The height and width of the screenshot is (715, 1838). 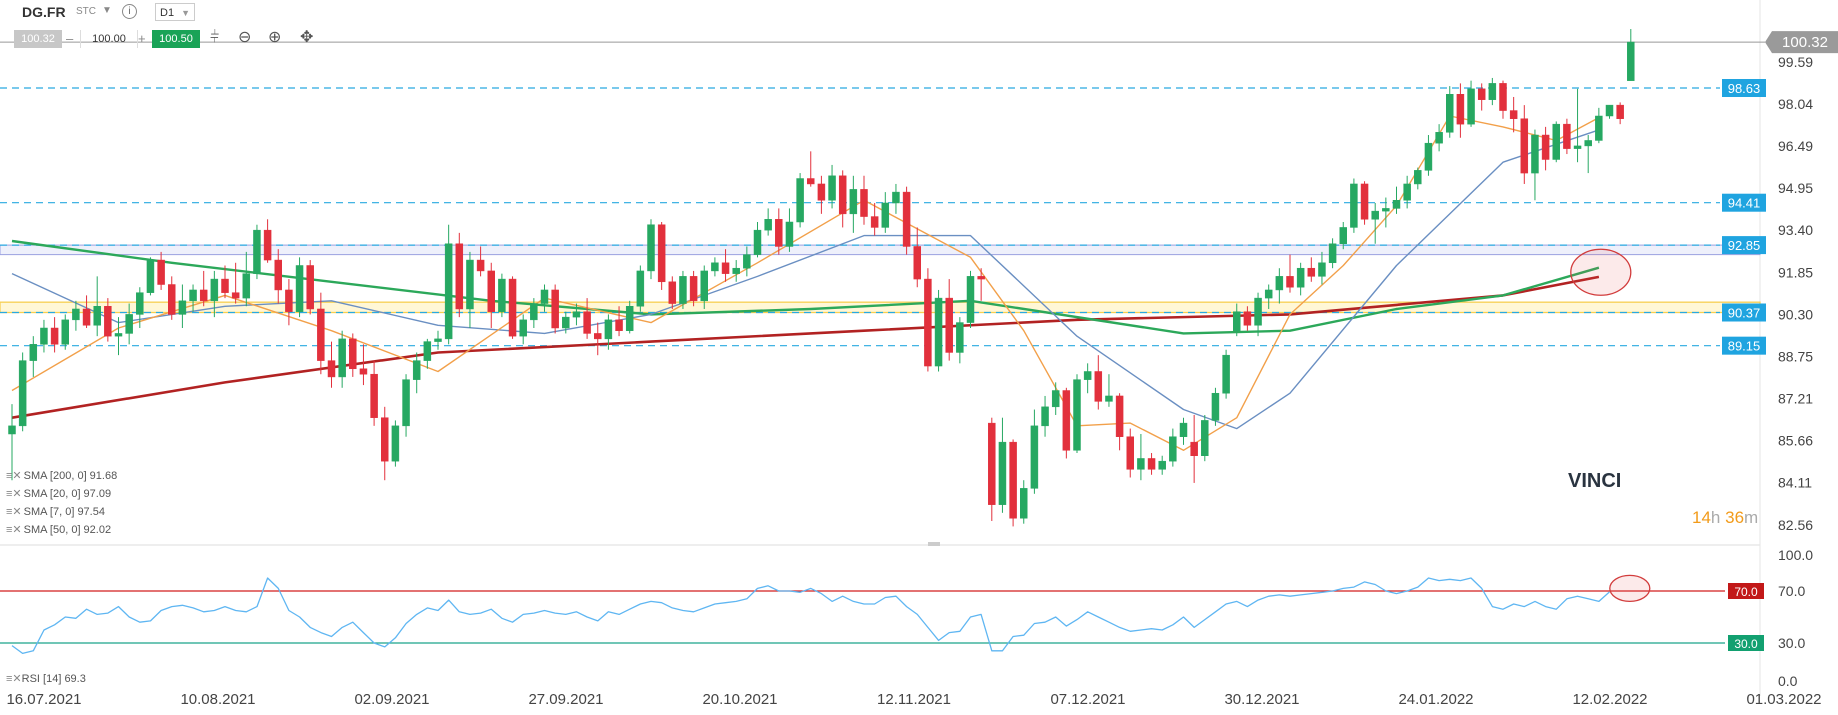 I want to click on instrument-name: VINCI, so click(x=1595, y=481).